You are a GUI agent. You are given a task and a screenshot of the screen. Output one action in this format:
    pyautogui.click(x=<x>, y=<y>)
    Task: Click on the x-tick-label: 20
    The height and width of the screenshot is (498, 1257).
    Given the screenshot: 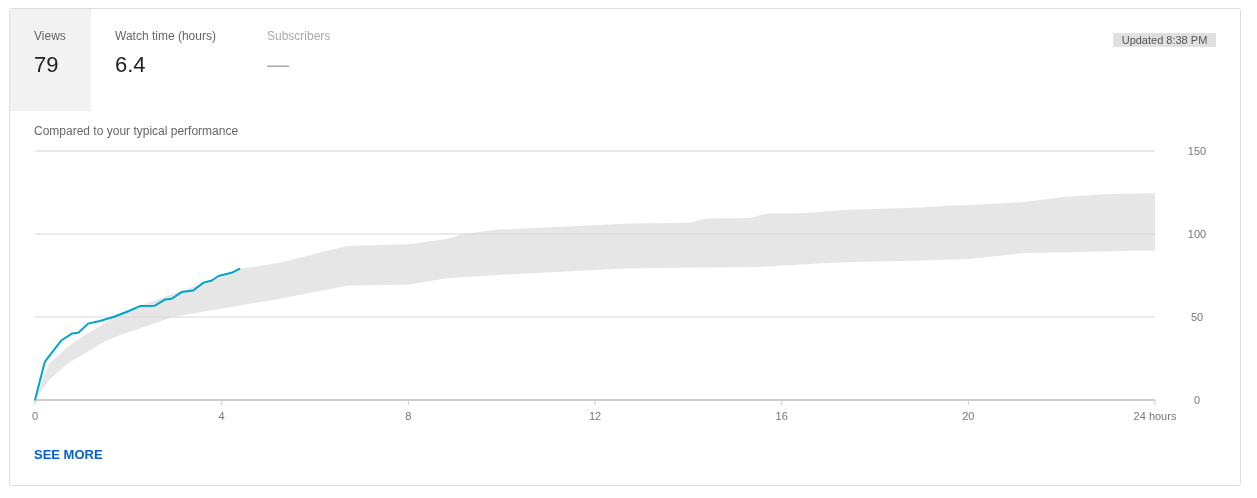 What is the action you would take?
    pyautogui.click(x=968, y=416)
    